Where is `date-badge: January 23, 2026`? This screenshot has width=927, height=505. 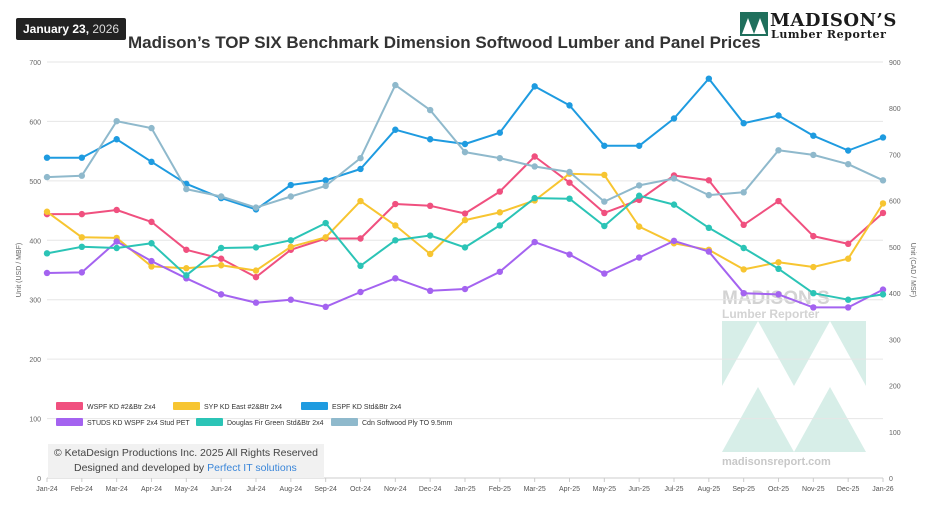
date-badge: January 23, 2026 is located at coordinates (71, 29).